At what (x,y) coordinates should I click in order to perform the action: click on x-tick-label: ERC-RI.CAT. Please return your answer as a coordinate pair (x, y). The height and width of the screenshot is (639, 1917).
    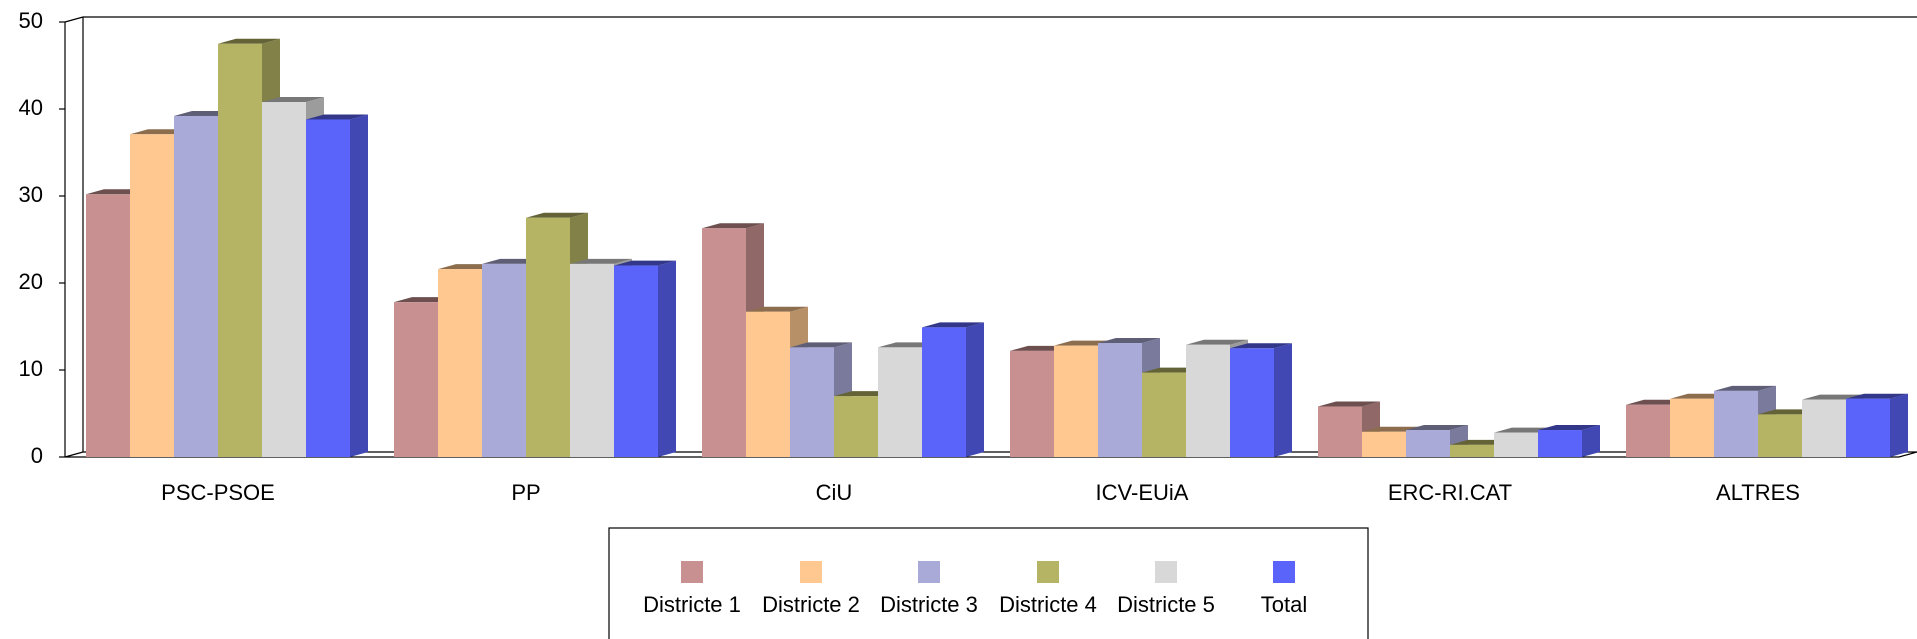
    Looking at the image, I should click on (1450, 492).